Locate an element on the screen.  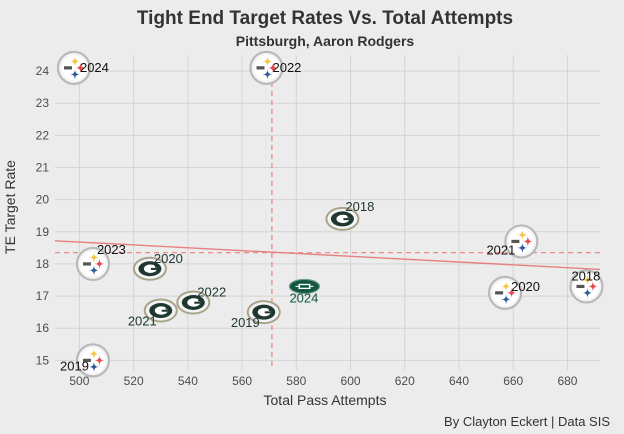
y-tick-labels: 15 16 17 18 19 20 21 22 23 24 is located at coordinates (43, 215).